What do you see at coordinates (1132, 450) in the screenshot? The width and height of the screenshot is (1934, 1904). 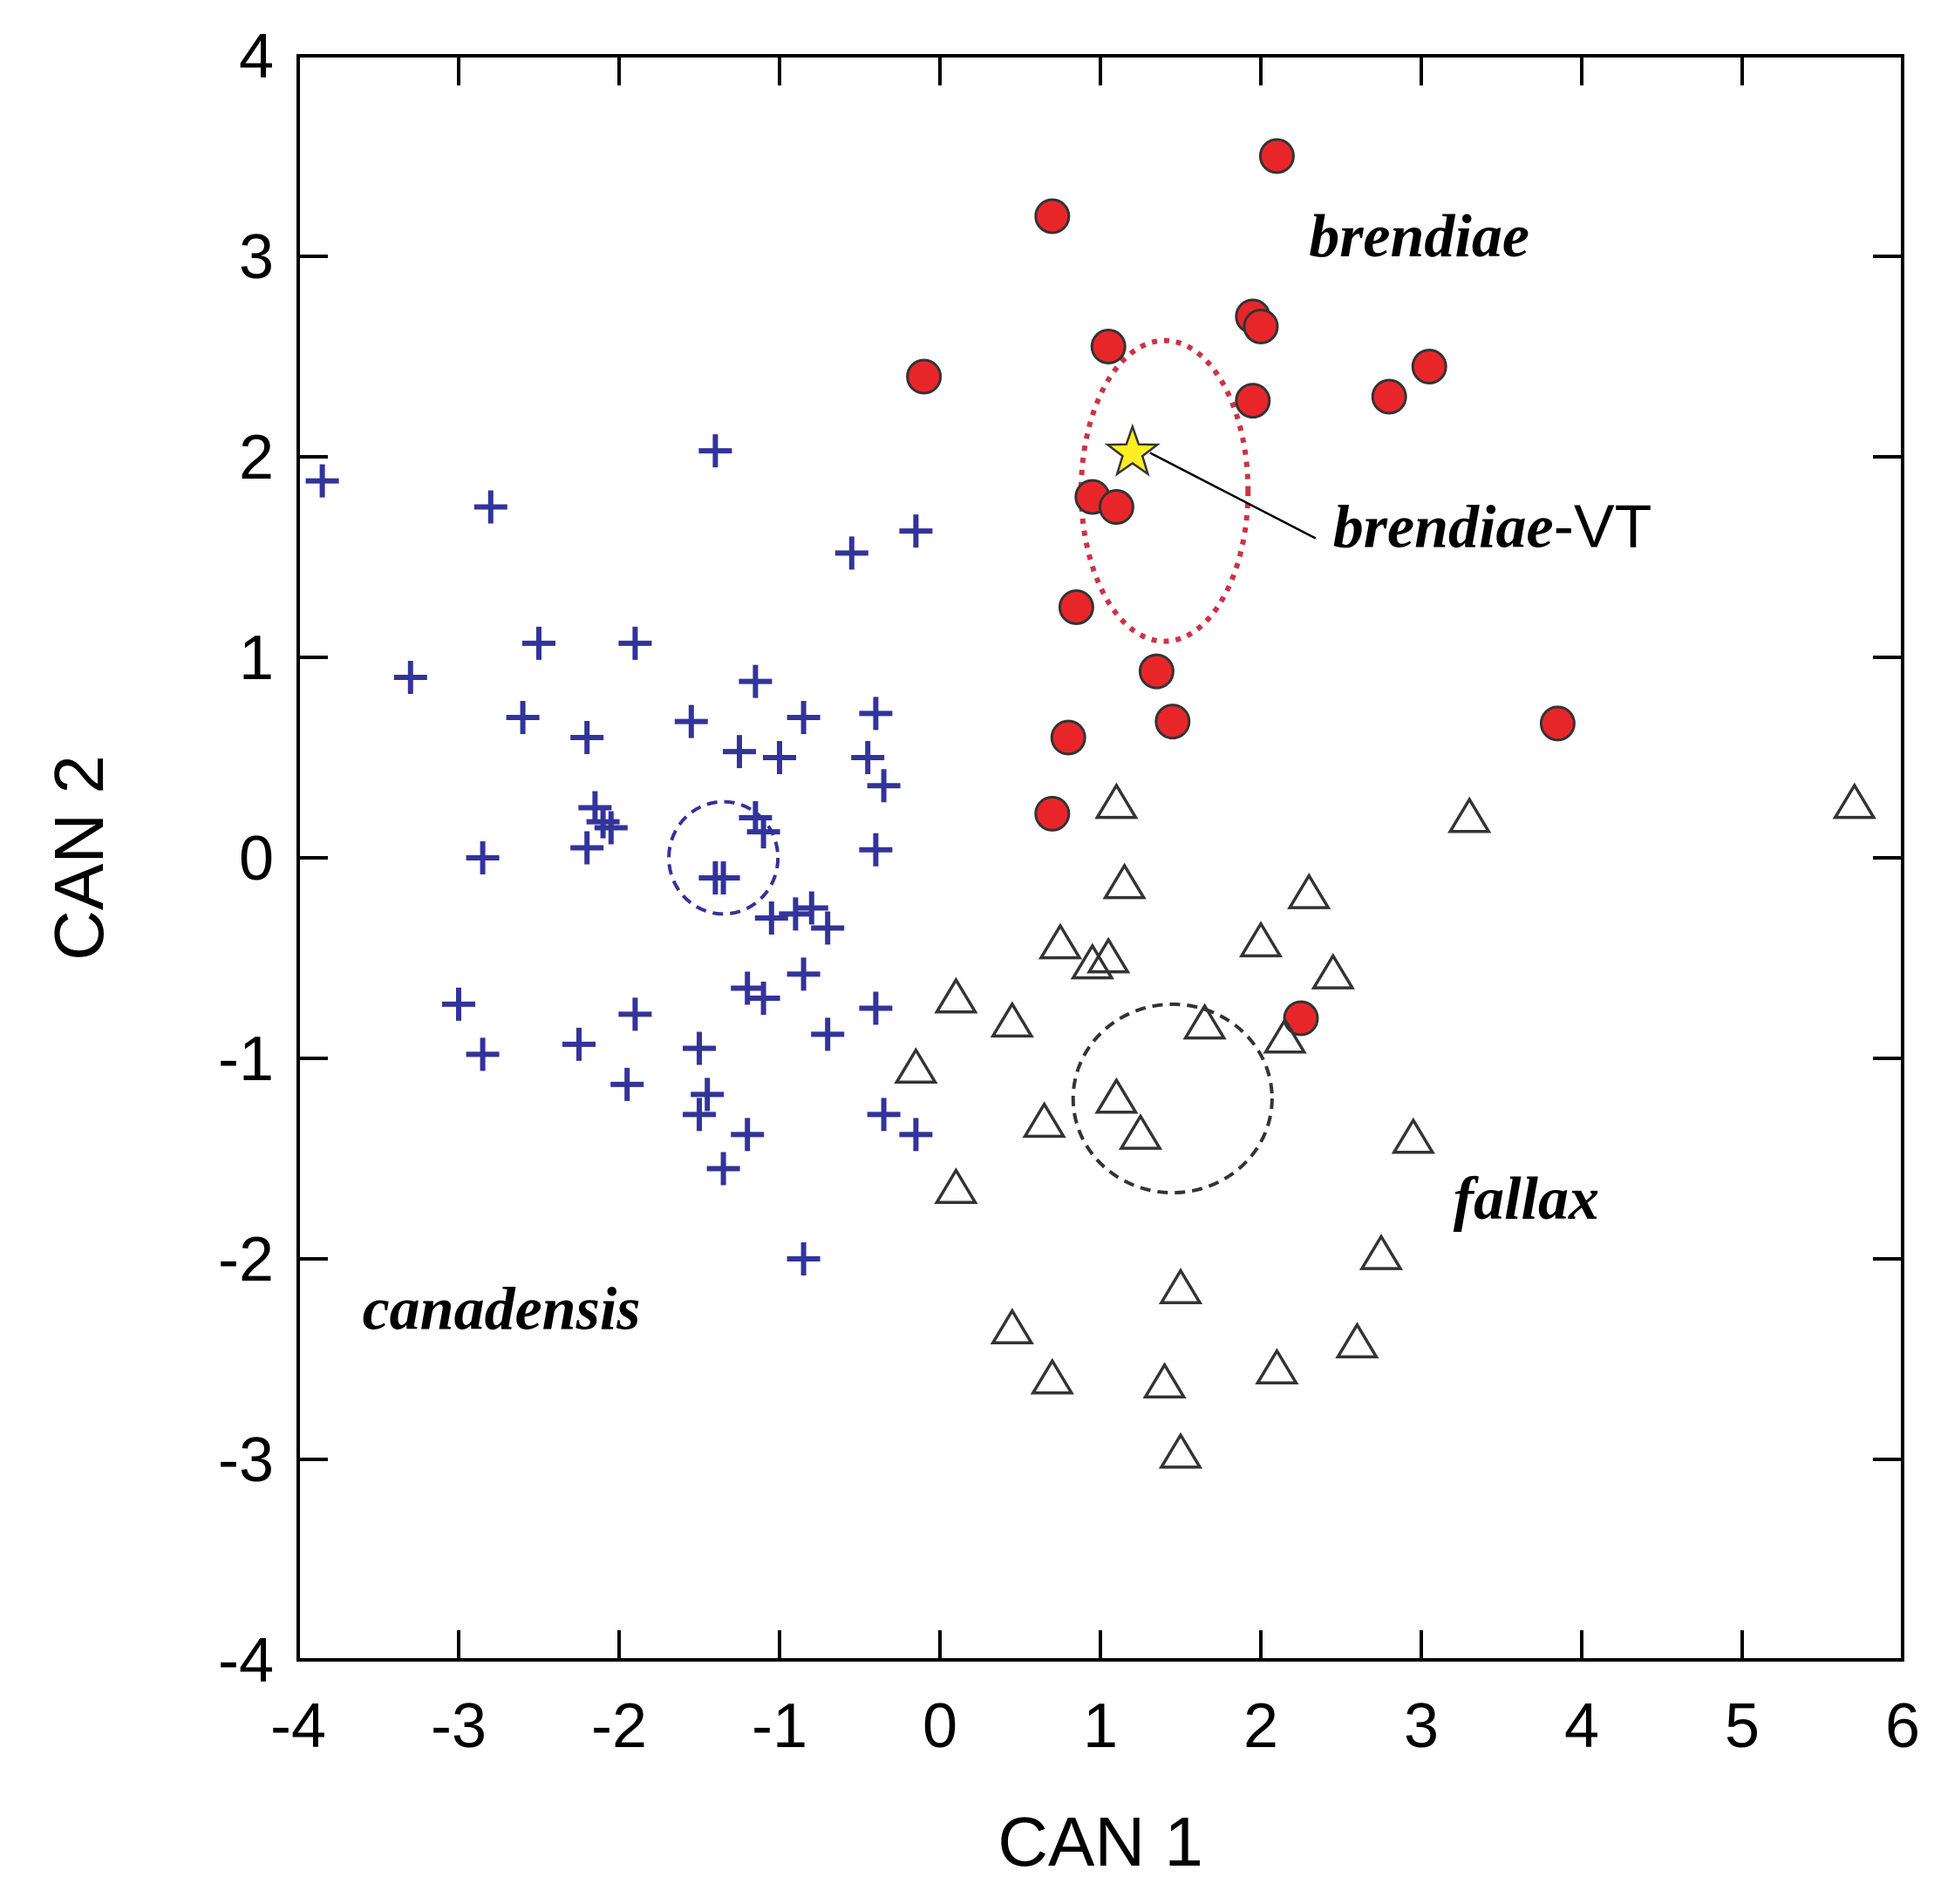 I see `star-point-brendiae-vt` at bounding box center [1132, 450].